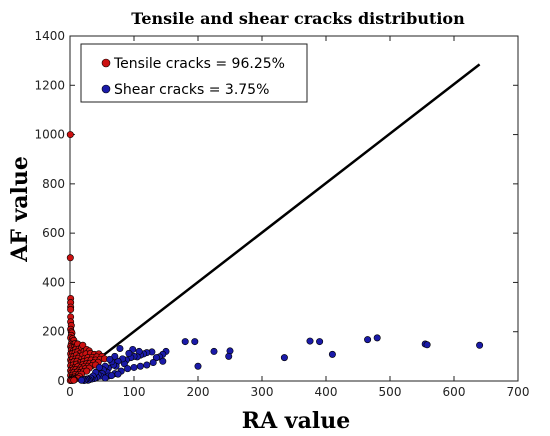  Describe the element at coordinates (198, 392) in the screenshot. I see `x-tick-label: 200` at that location.